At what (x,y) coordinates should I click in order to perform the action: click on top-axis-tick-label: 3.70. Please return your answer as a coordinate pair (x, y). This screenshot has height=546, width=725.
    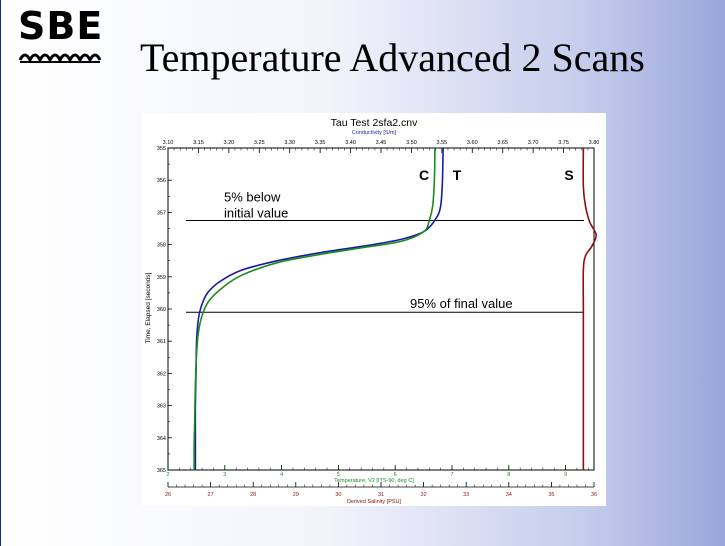
    Looking at the image, I should click on (533, 143).